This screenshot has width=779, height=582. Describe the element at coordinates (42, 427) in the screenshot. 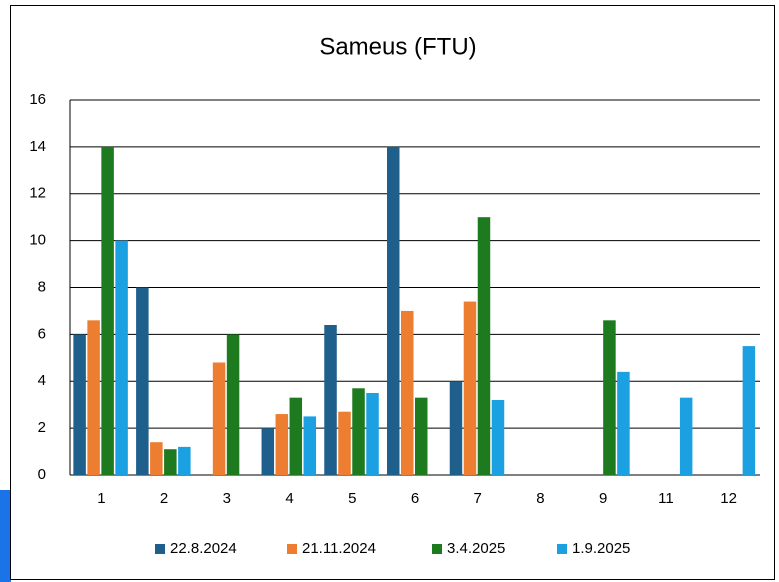

I see `y-tick-label: 2` at that location.